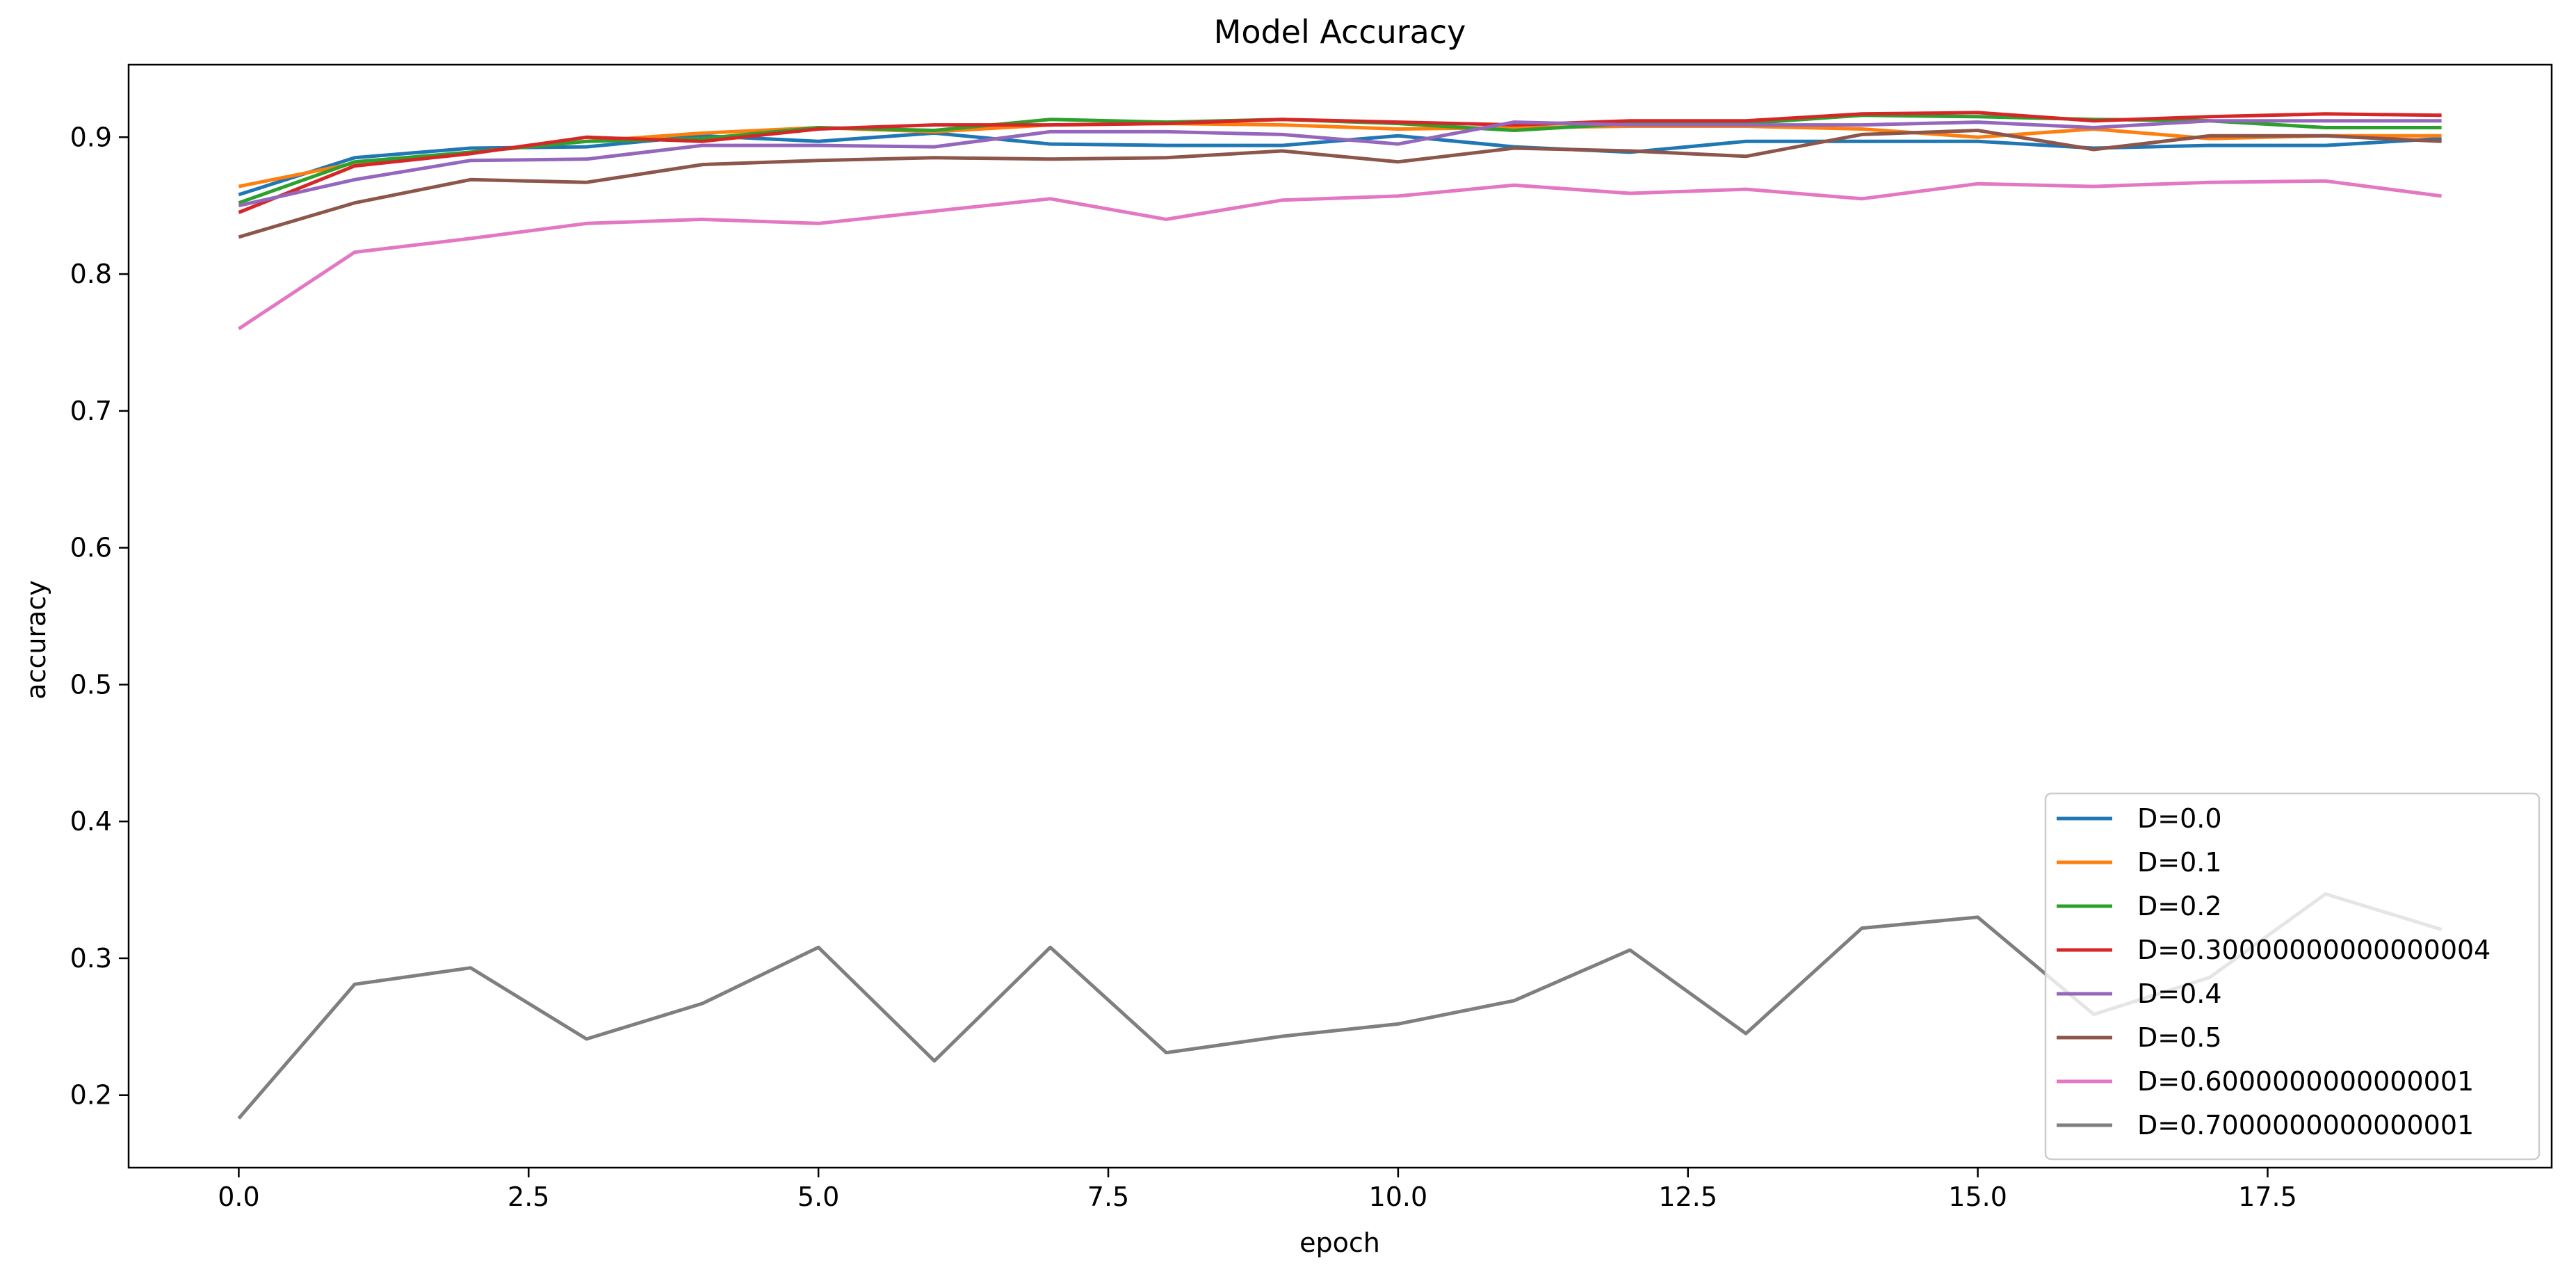  I want to click on x-tick-label: 15.0, so click(1977, 1197).